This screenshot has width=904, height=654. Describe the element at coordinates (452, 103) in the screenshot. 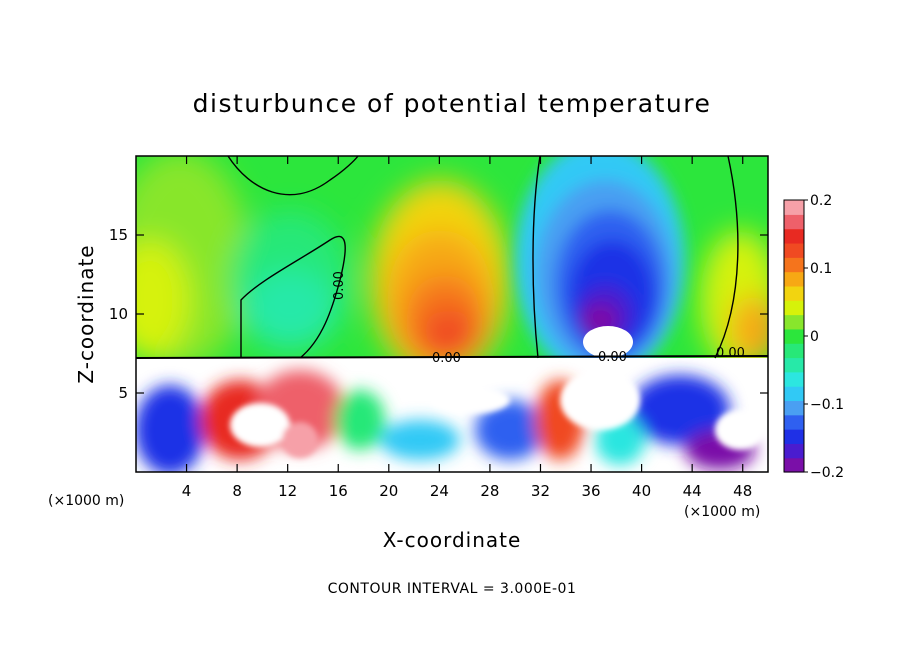

I see `chart-title: disturbunce of potential temperature` at that location.